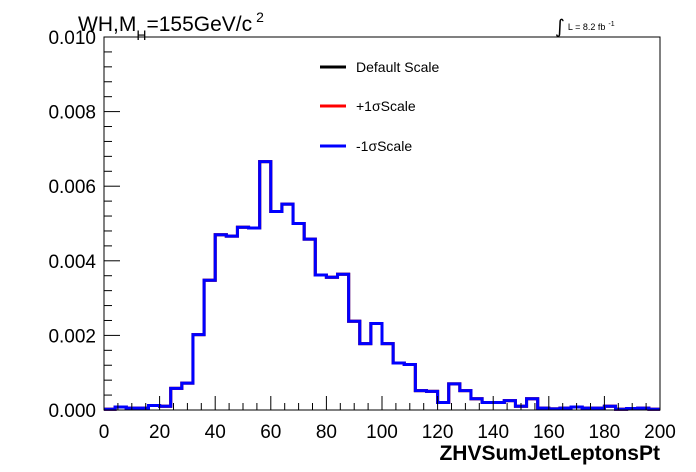 Image resolution: width=696 pixels, height=472 pixels. Describe the element at coordinates (326, 432) in the screenshot. I see `x-tick-label: 80` at that location.